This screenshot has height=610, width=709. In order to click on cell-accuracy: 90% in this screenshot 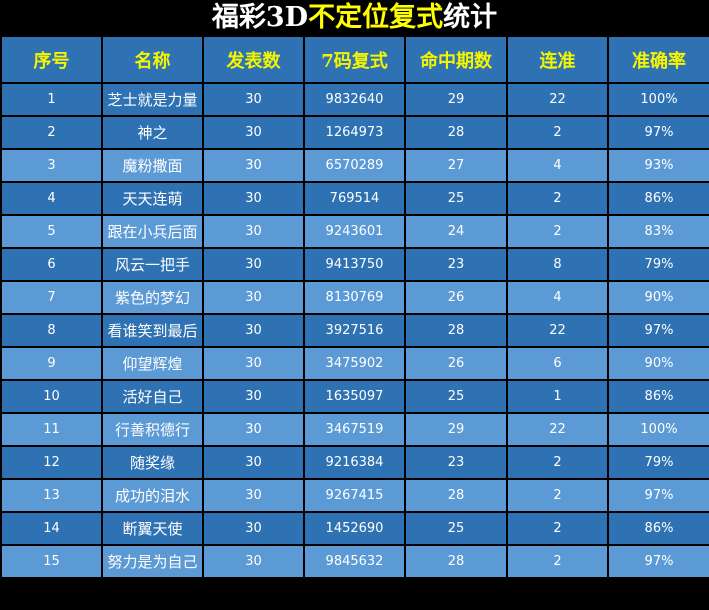, I will do `click(658, 297)`.